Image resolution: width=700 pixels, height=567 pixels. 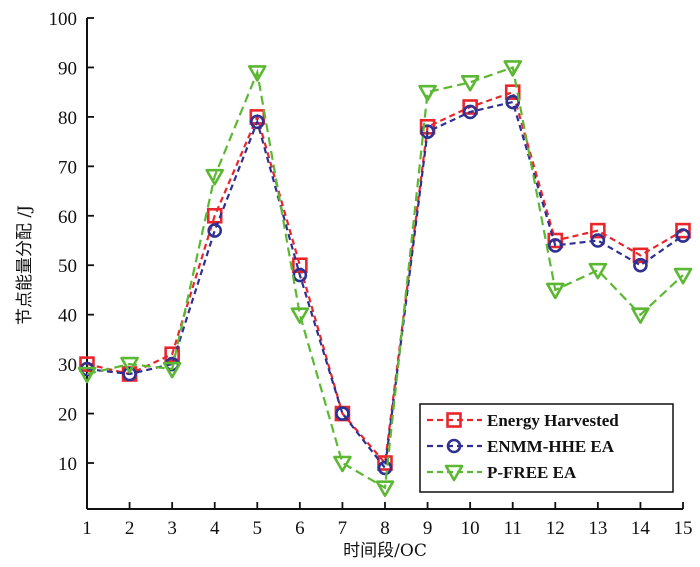 I want to click on x-tick-label: 1, so click(x=87, y=528).